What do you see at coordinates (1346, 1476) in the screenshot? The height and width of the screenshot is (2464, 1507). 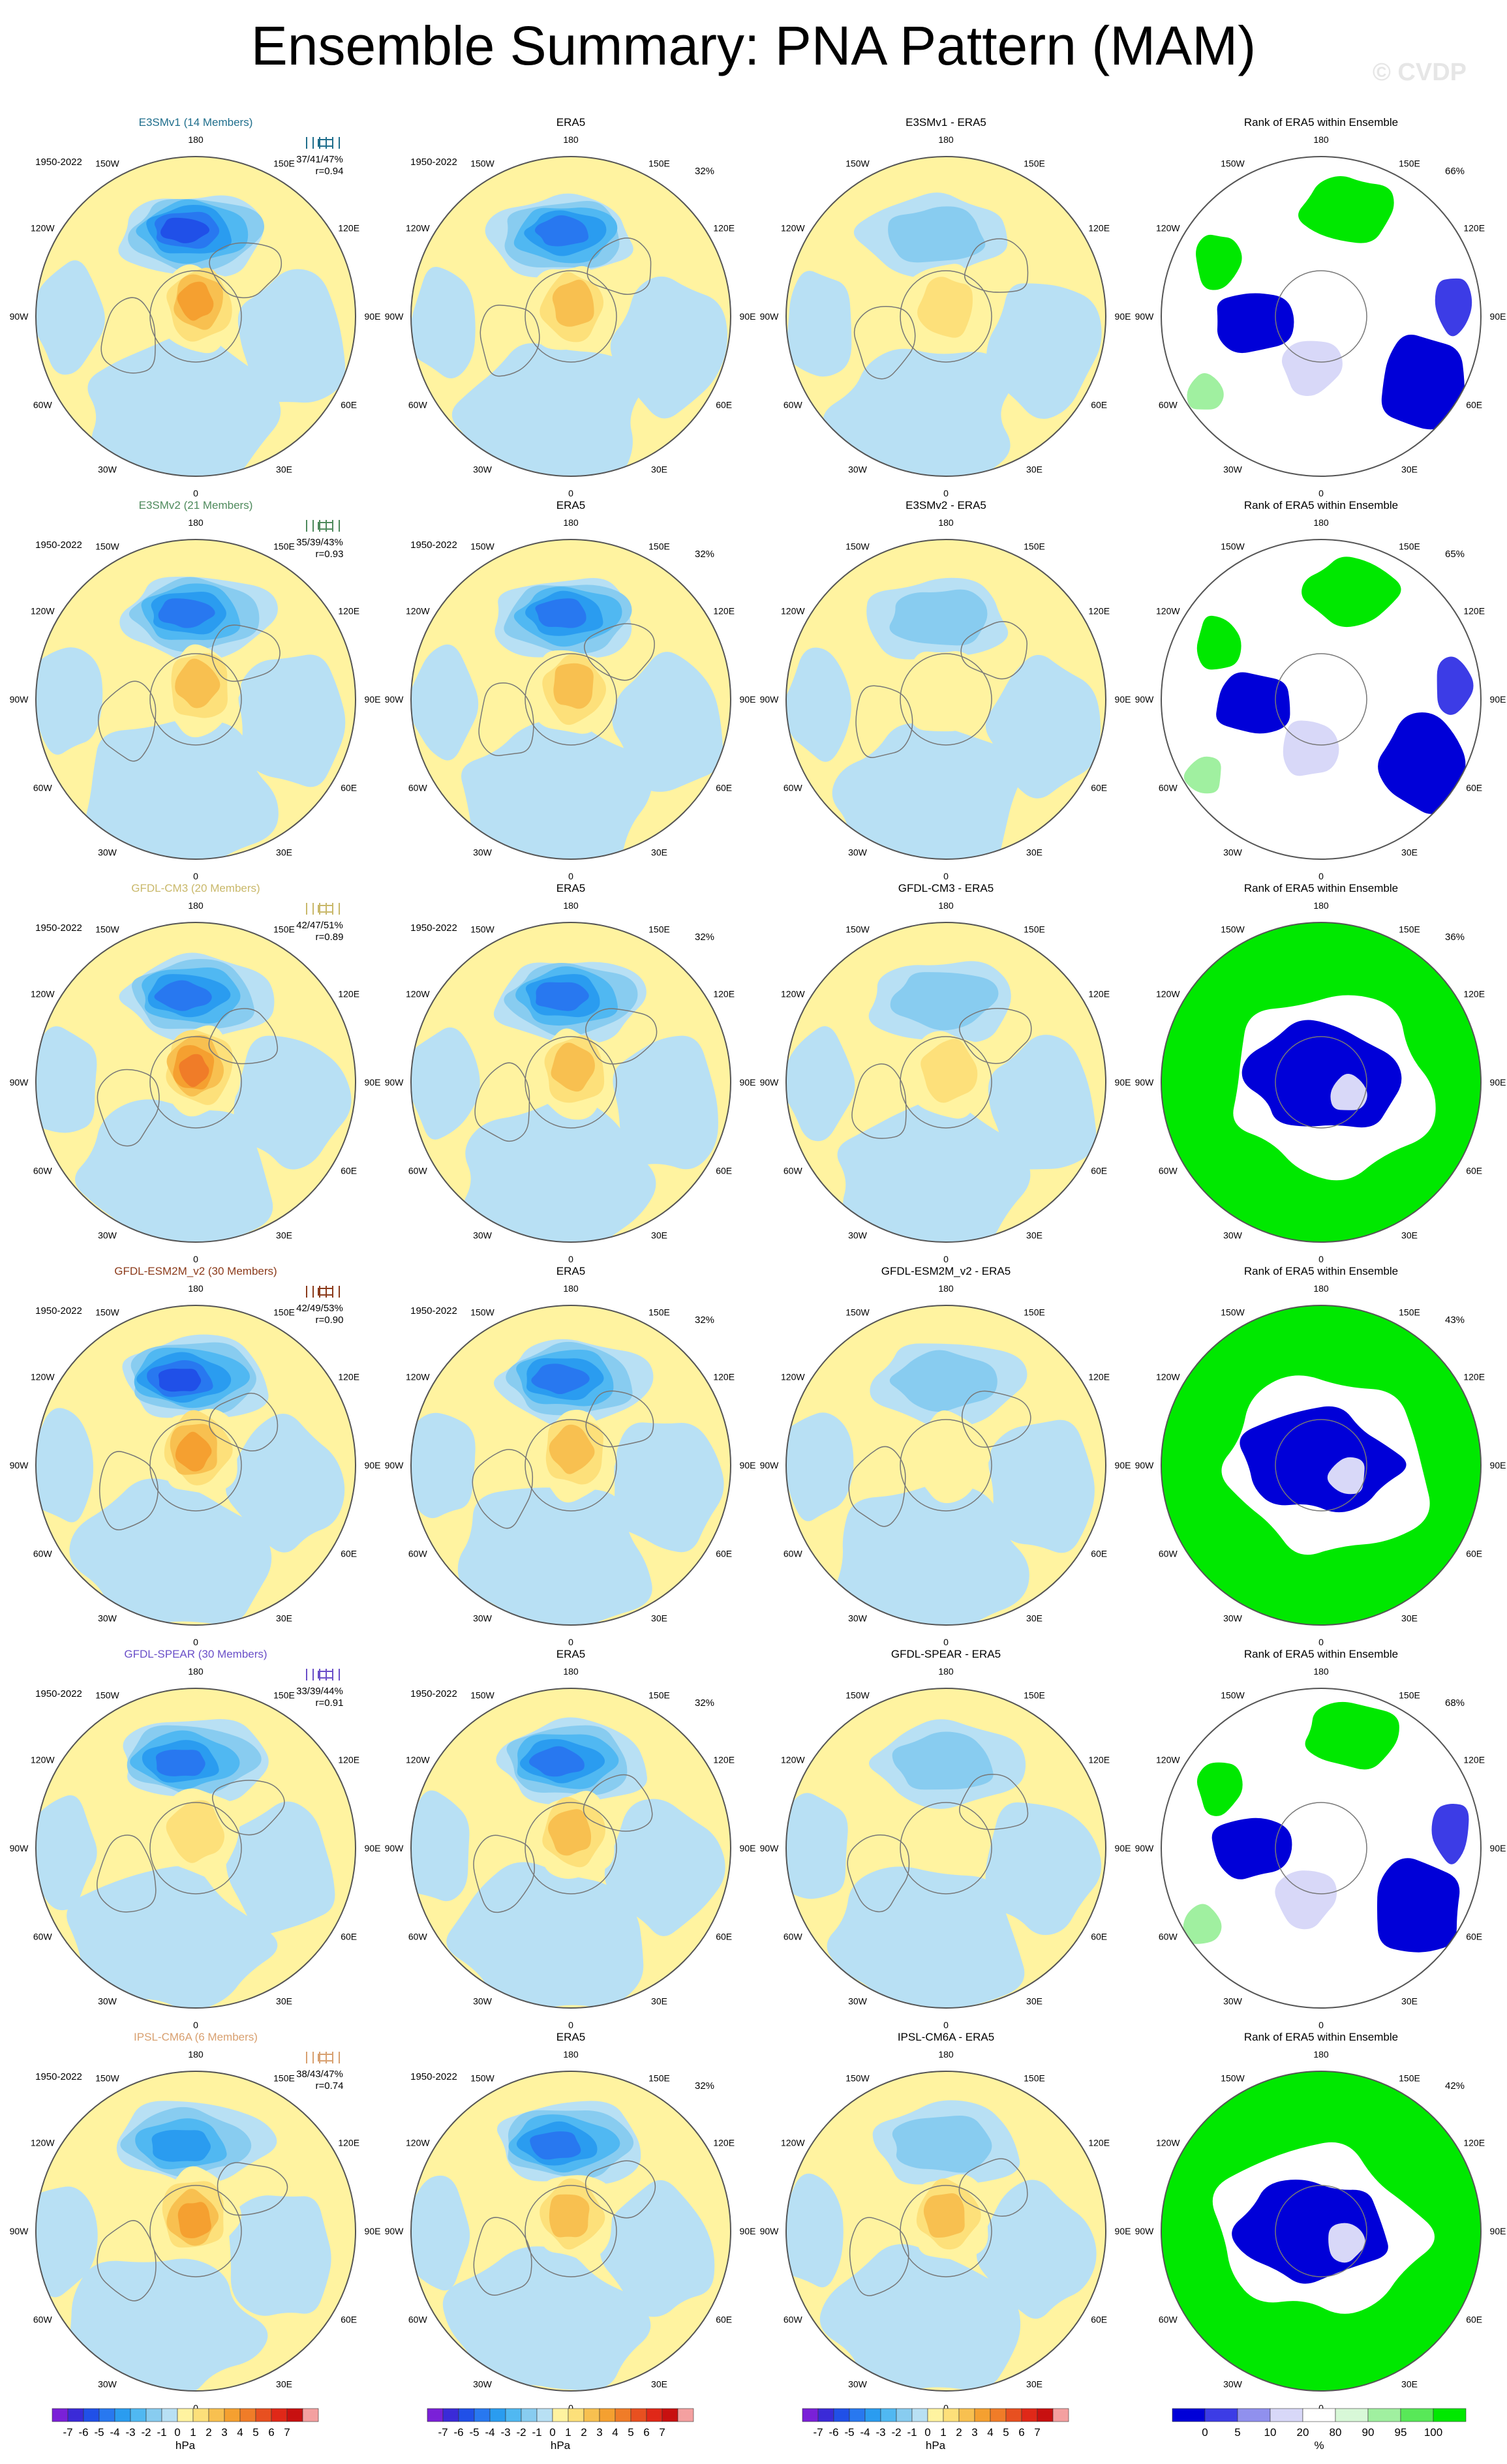 I see `rank-mid-region` at bounding box center [1346, 1476].